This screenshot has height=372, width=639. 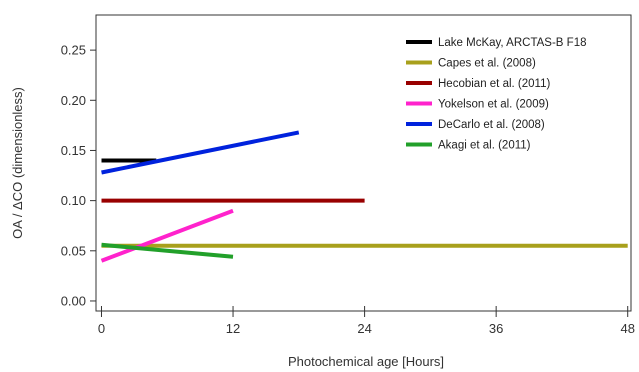 What do you see at coordinates (364, 328) in the screenshot?
I see `x-tick-label: 24` at bounding box center [364, 328].